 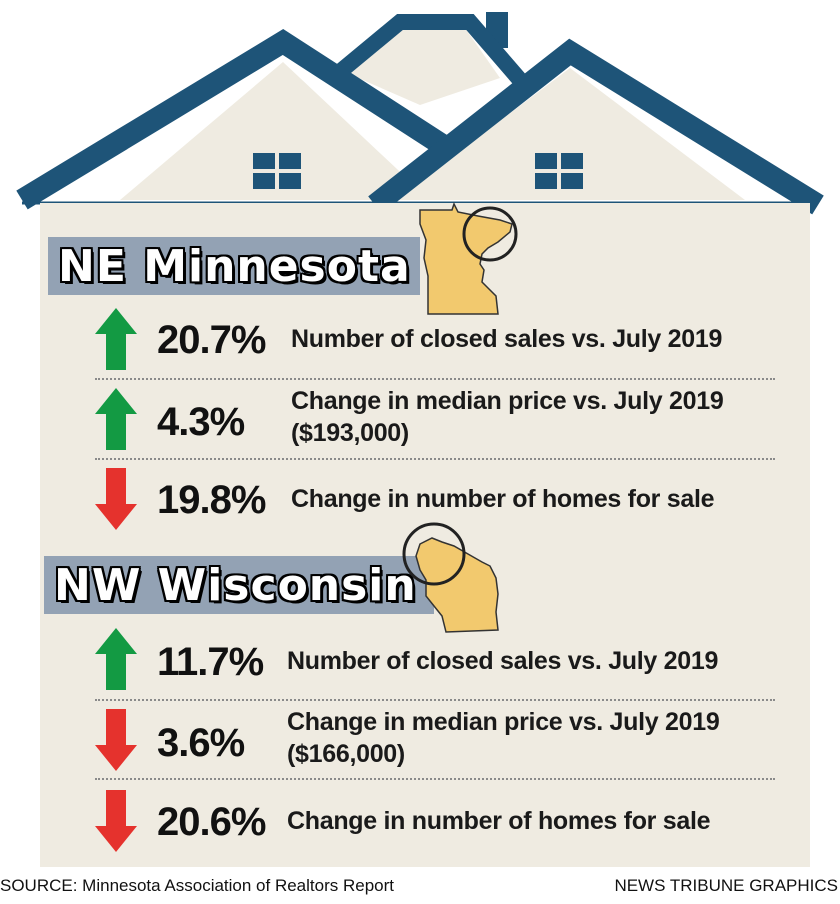 I want to click on window-left-icon, so click(x=277, y=171).